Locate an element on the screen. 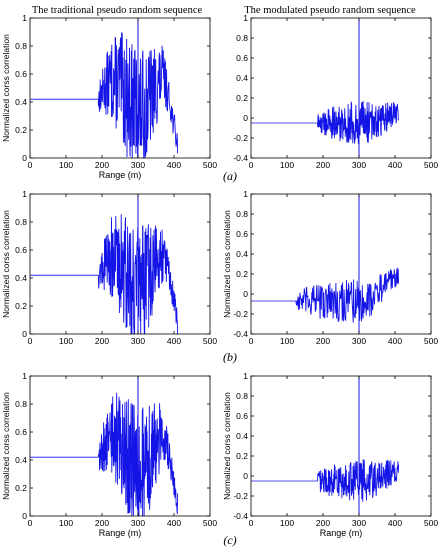 This screenshot has height=550, width=445. column-title-right: The modulated pseudo random sequence is located at coordinates (330, 10).